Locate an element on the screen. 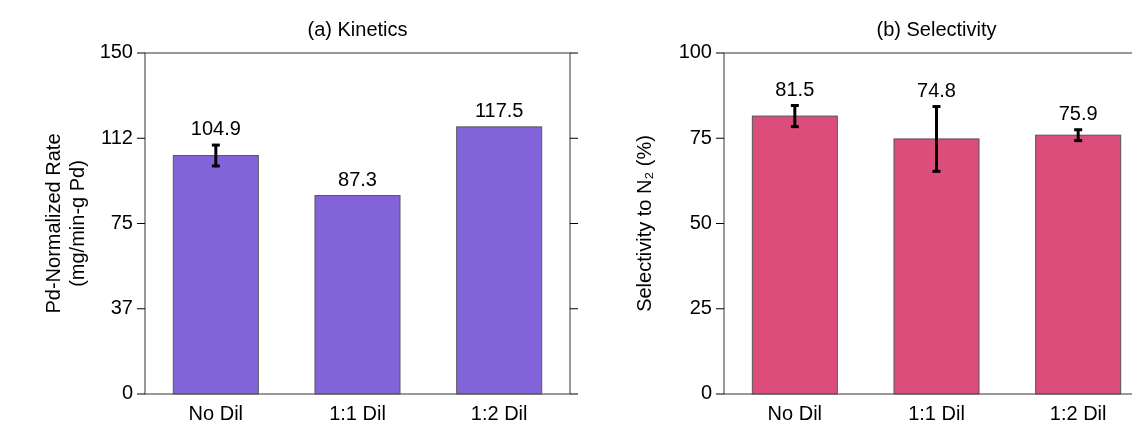  data-label: 81.5 is located at coordinates (795, 88).